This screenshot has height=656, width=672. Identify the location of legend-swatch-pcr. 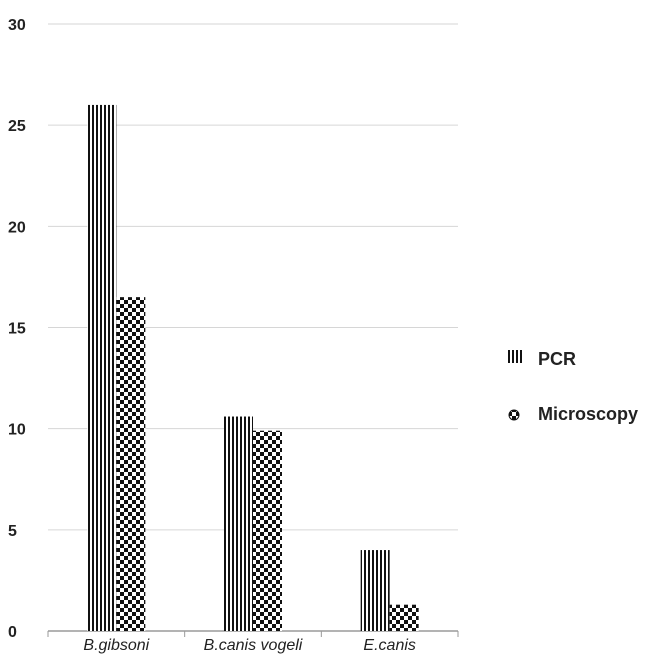
(515, 356).